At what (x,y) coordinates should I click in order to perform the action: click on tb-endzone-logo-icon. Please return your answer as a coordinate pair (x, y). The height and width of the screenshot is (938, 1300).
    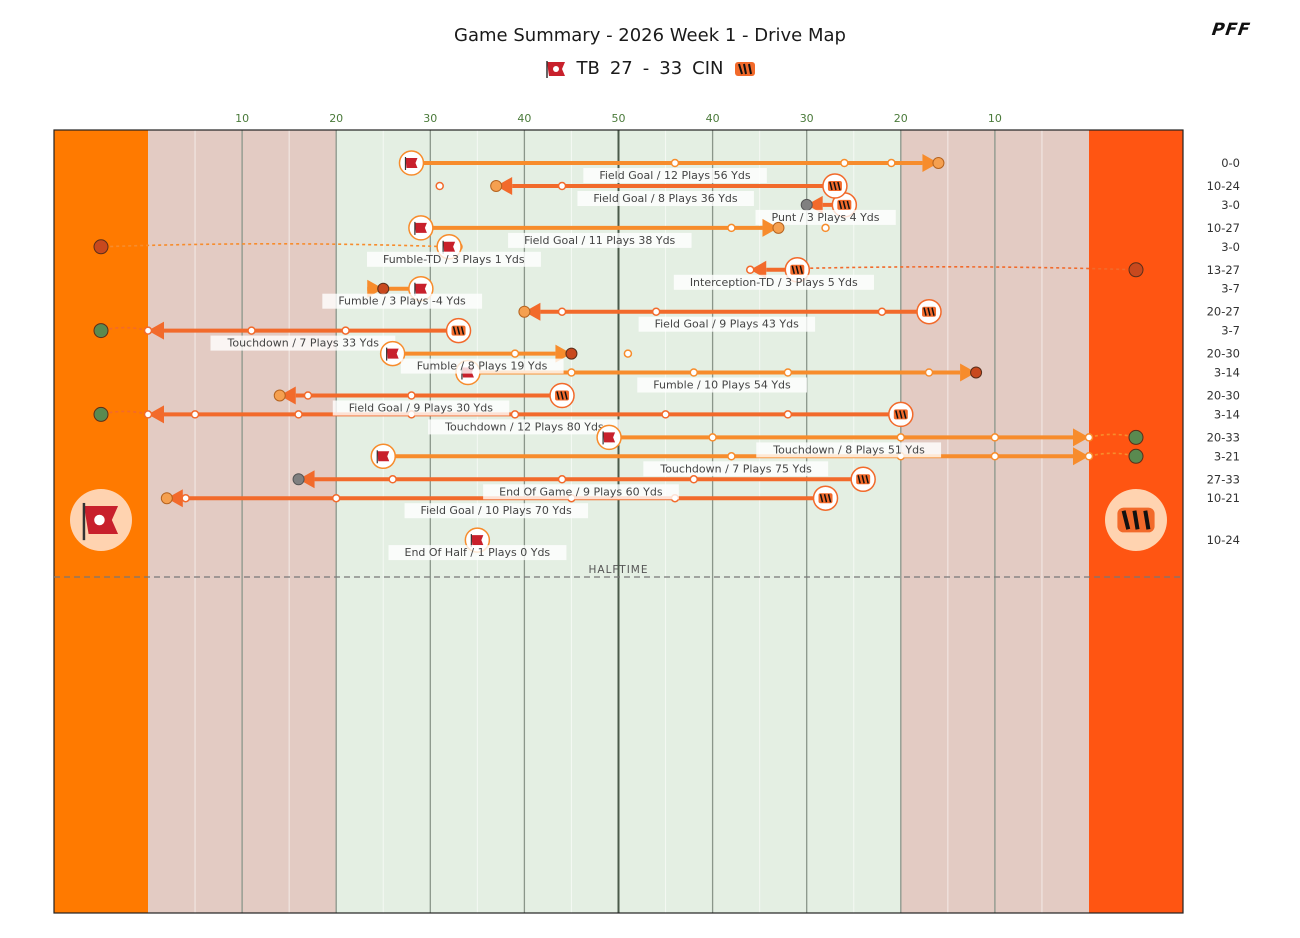
    Looking at the image, I should click on (101, 520).